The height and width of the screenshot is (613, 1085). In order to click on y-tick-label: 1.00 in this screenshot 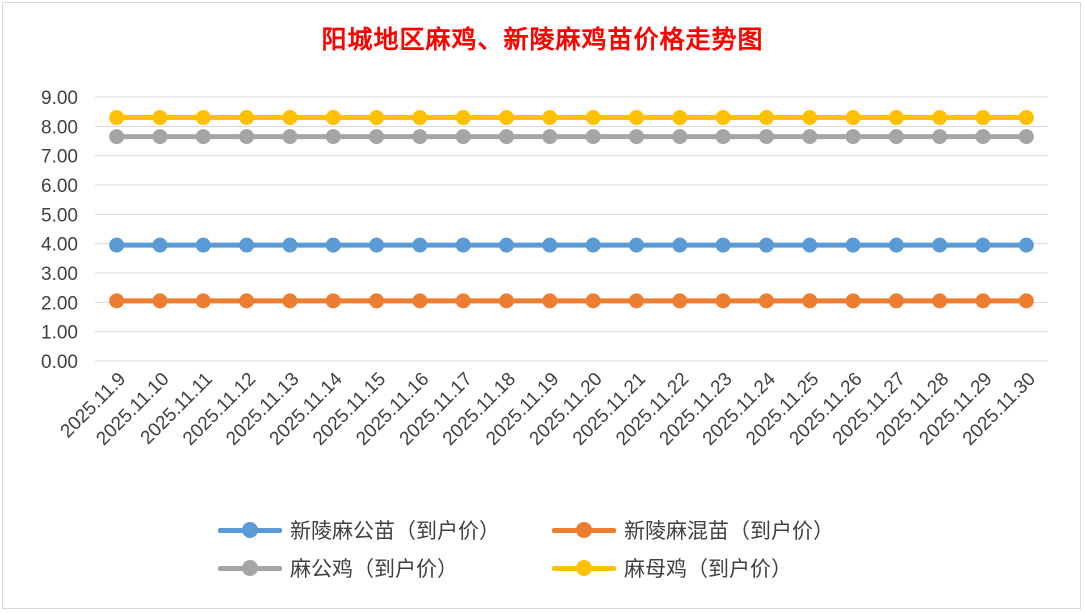, I will do `click(59, 333)`.